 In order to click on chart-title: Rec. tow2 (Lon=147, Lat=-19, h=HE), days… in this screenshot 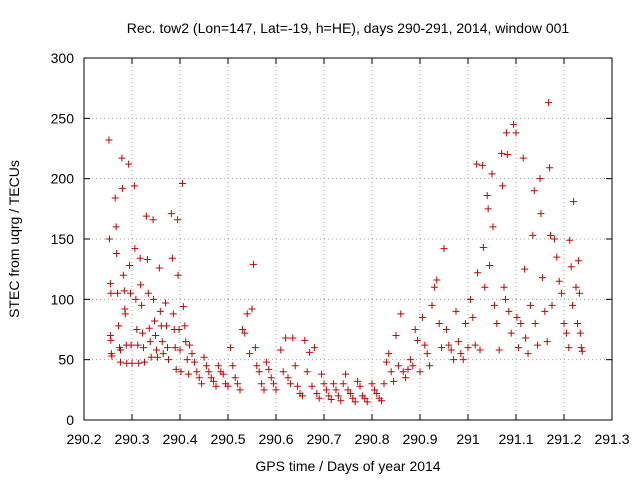, I will do `click(348, 28)`.